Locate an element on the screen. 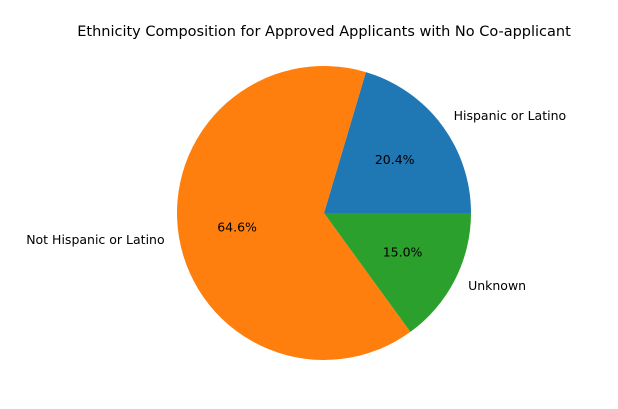 The height and width of the screenshot is (409, 618). slice-percent-unknown: 15.0% is located at coordinates (403, 252).